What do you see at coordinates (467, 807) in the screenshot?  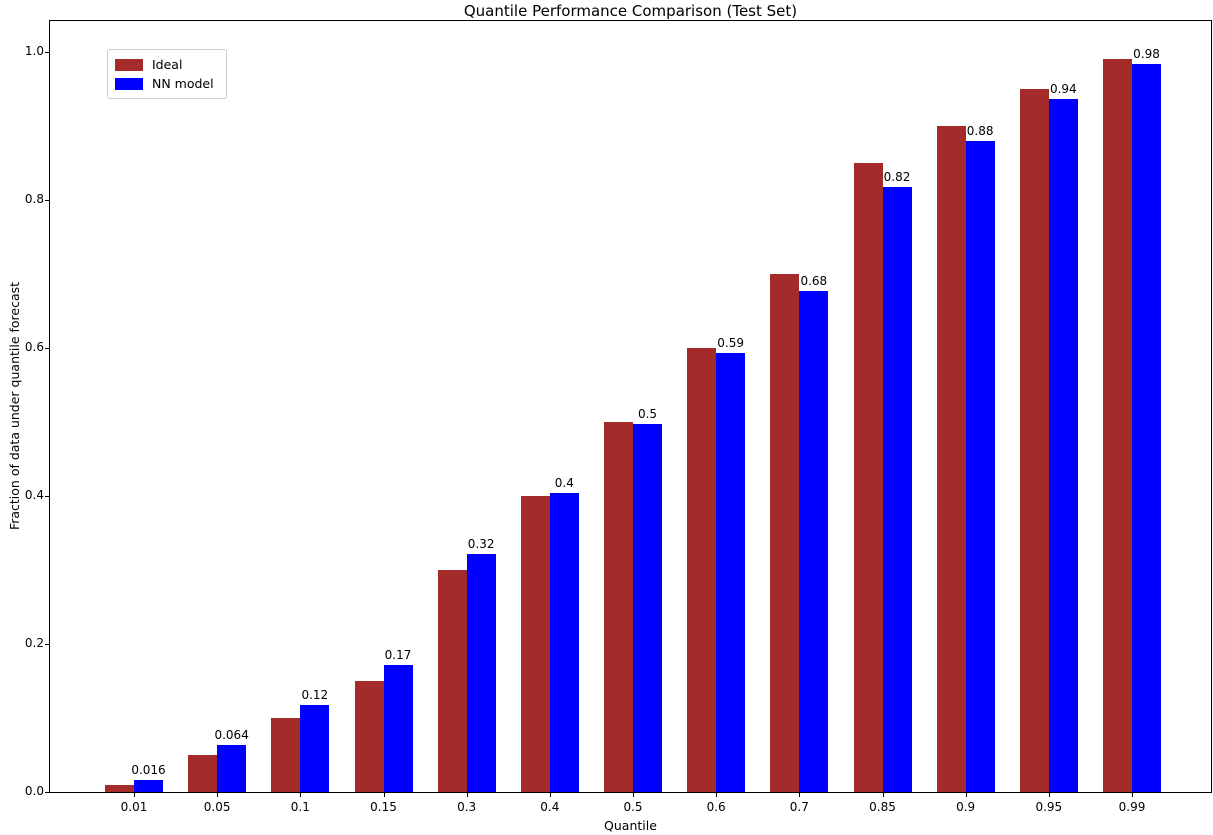 I see `x-tick-label: 0.3` at bounding box center [467, 807].